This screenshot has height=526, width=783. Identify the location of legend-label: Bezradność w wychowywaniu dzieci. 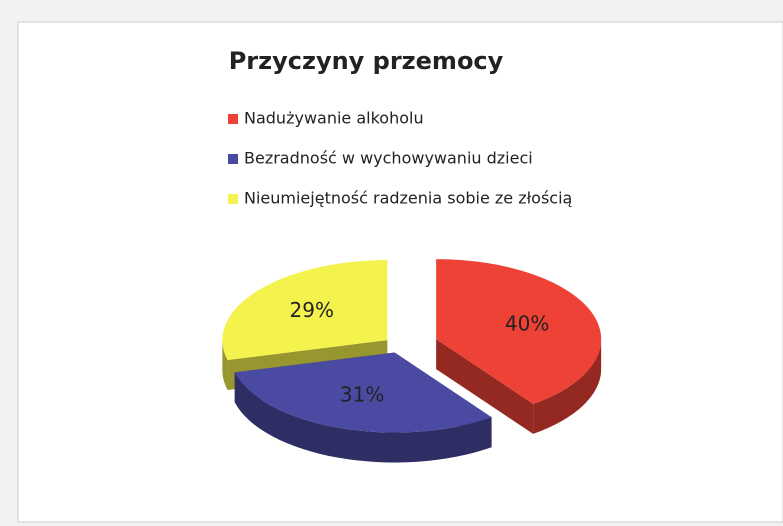
(388, 158).